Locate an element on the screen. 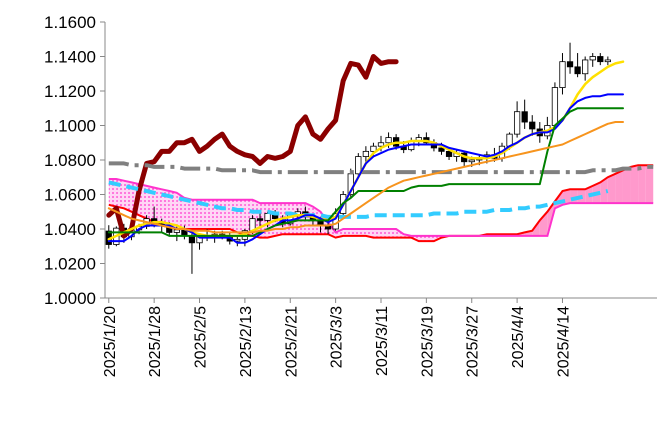  y-tick-label: 1.1000 is located at coordinates (70, 126).